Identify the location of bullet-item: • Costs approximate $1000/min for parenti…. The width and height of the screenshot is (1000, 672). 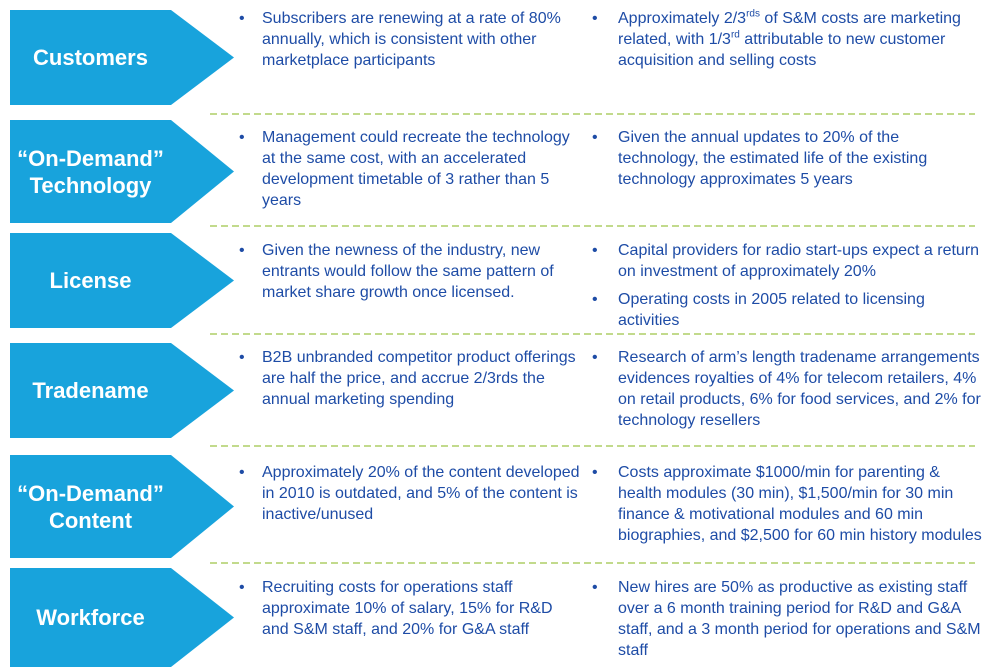
(785, 504).